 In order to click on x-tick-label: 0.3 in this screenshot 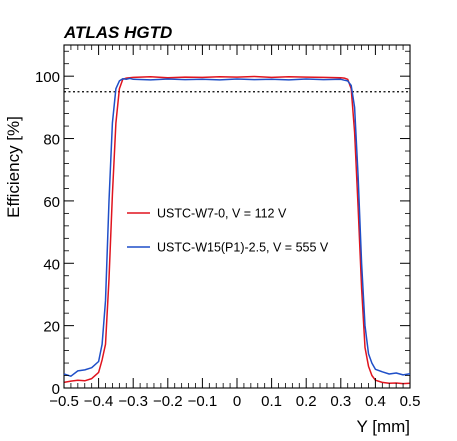, I will do `click(340, 401)`.